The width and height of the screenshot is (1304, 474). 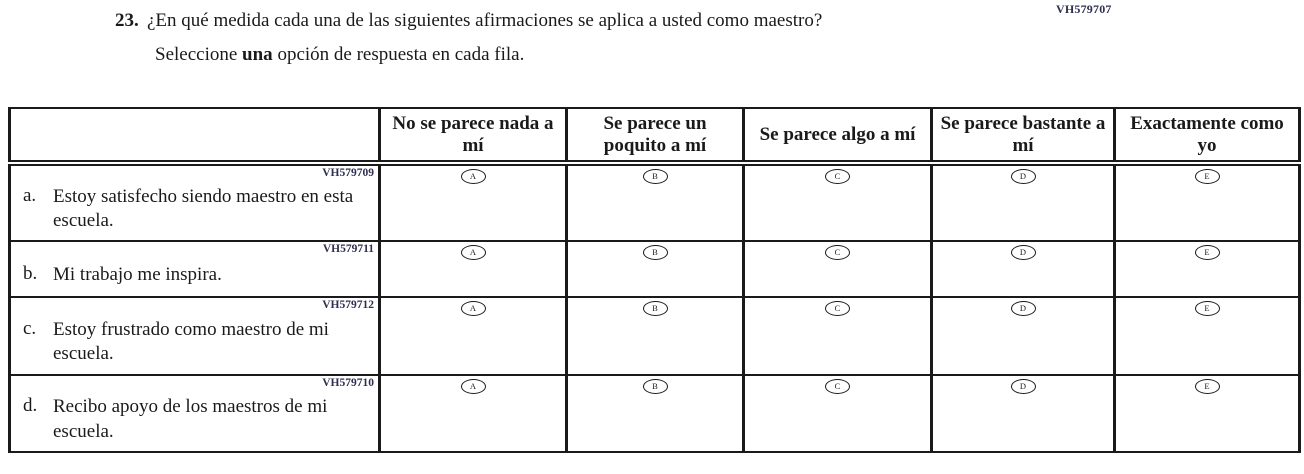 I want to click on item-letter: d., so click(x=30, y=406).